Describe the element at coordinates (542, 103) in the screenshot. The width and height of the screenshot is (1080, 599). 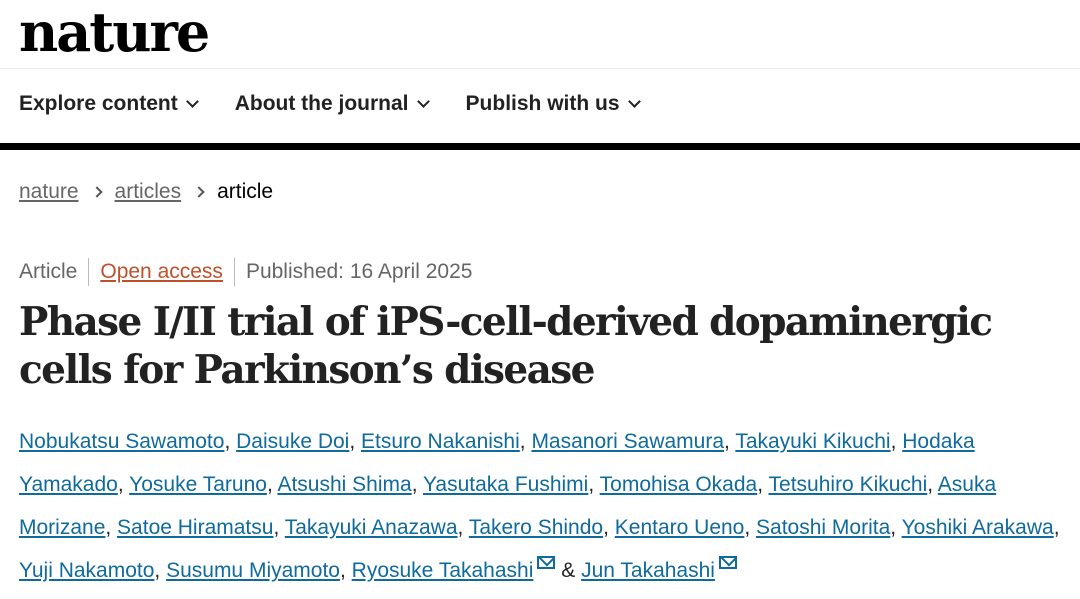
I see `nav-label: Publish with us` at that location.